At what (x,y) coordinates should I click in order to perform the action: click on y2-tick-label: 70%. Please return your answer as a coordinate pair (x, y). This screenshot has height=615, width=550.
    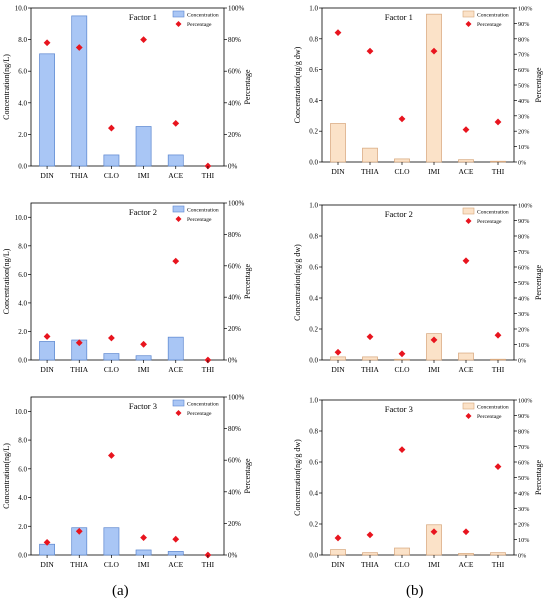
    Looking at the image, I should click on (523, 252).